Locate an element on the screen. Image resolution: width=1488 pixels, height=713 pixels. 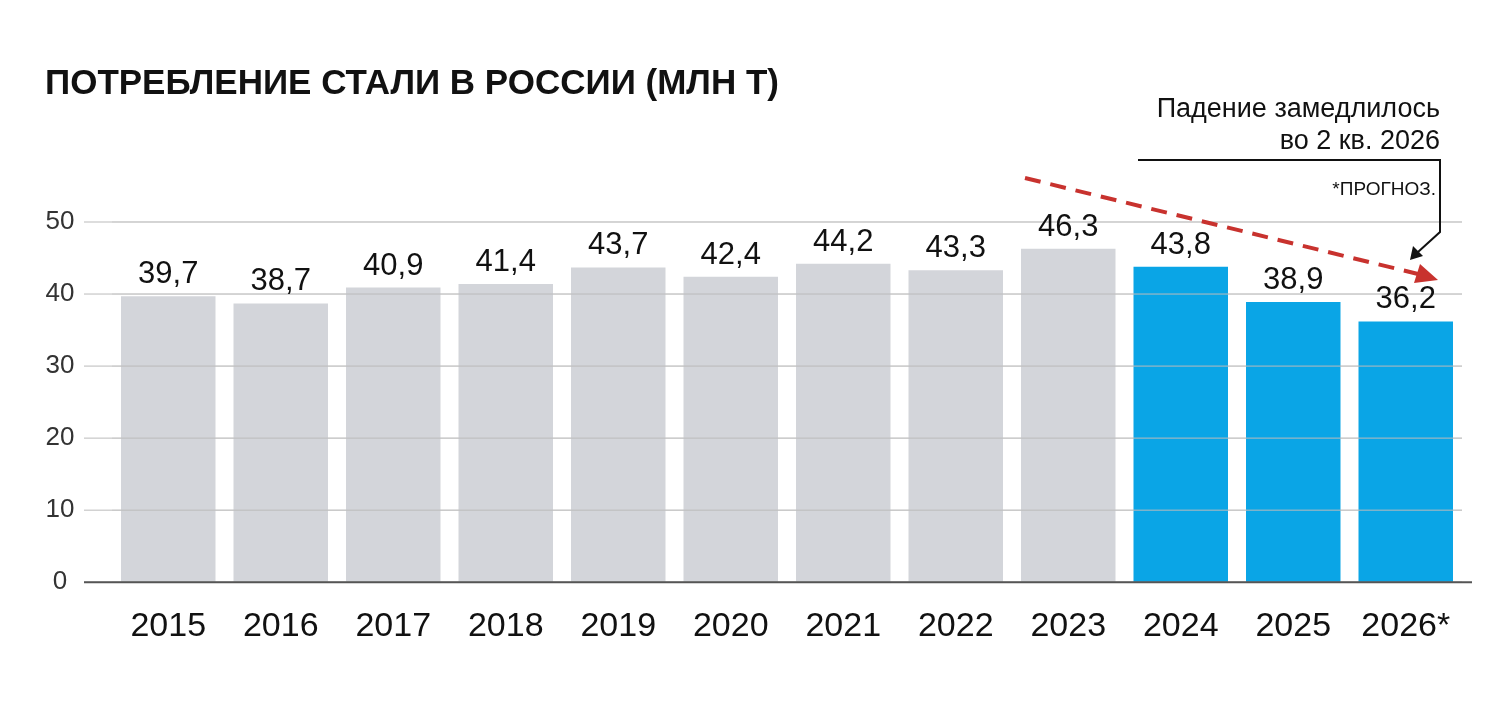
data-label: 46,3 is located at coordinates (1068, 225).